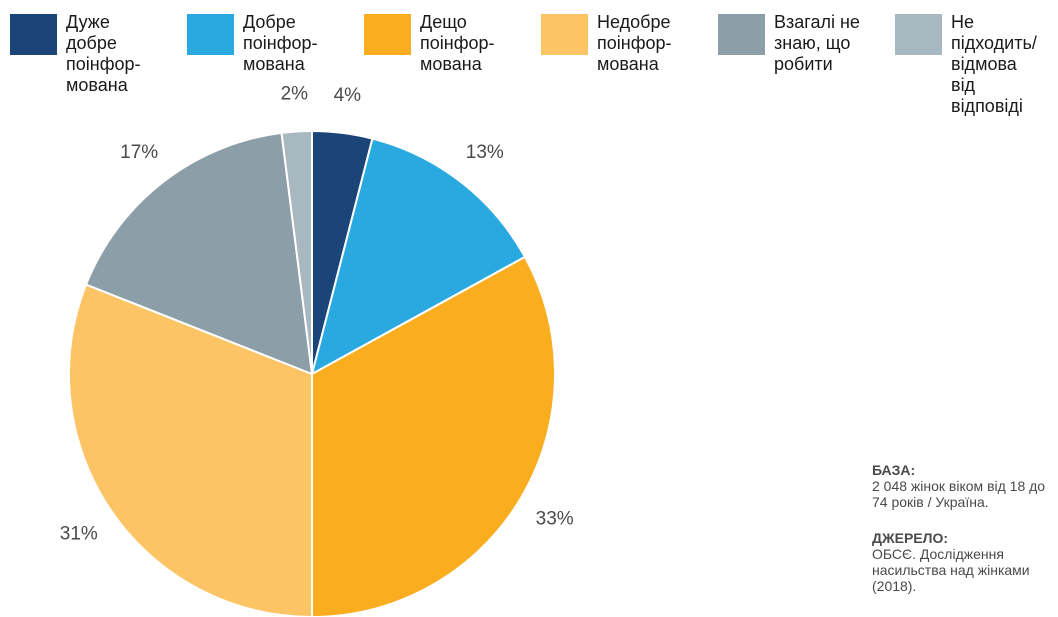  What do you see at coordinates (79, 534) in the screenshot?
I see `slice-label: 31%` at bounding box center [79, 534].